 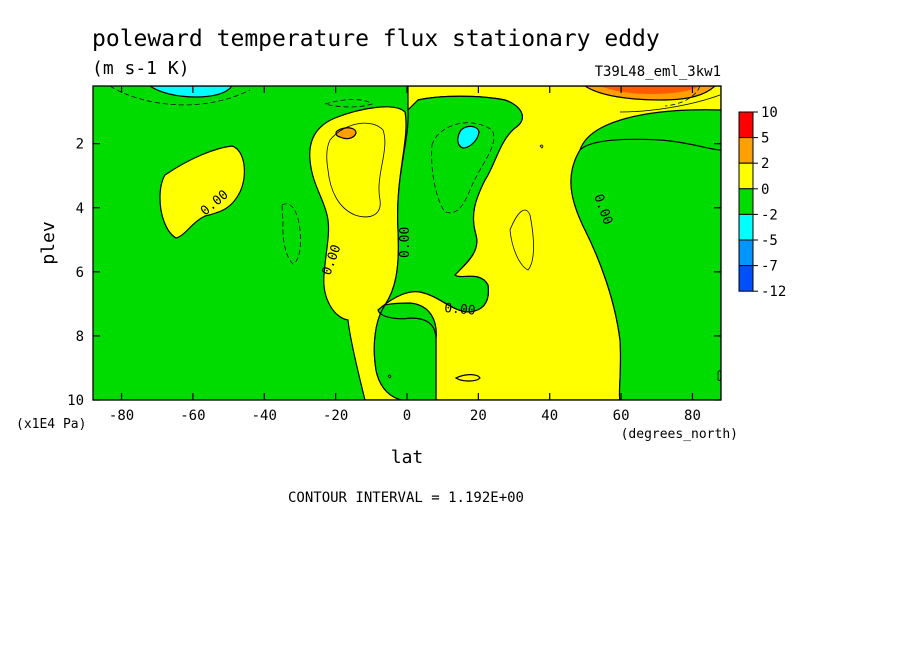 What do you see at coordinates (335, 416) in the screenshot?
I see `x-tick-label: -20` at bounding box center [335, 416].